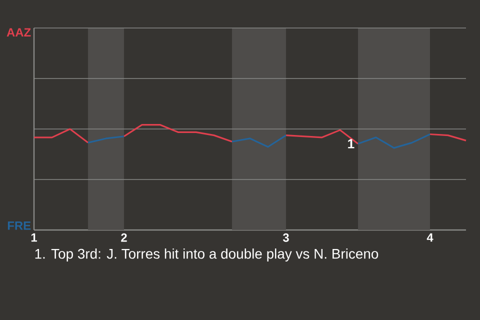  What do you see at coordinates (206, 255) in the screenshot?
I see `text: 1. Top 3rd: J. Torres hit into a double play vs N. Briceno` at bounding box center [206, 255].